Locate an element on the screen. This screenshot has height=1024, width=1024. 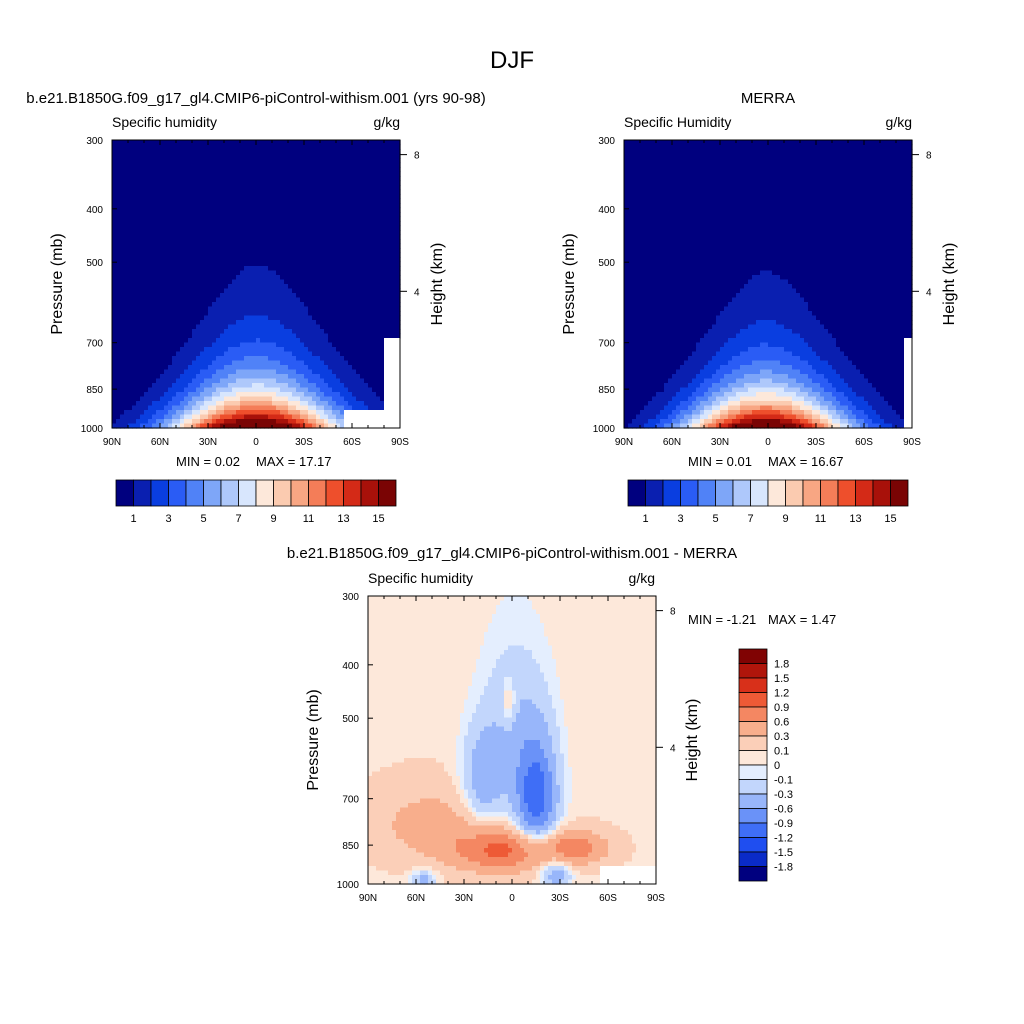
colorbar-label: -0.6 is located at coordinates (783, 810).